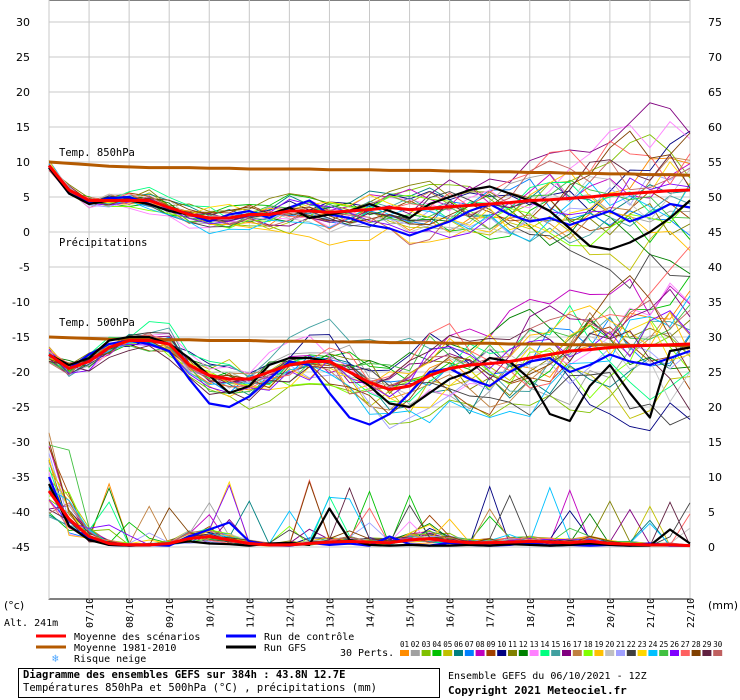 The width and height of the screenshot is (740, 700). What do you see at coordinates (130, 613) in the screenshot?
I see `x-tick-label: 08/10` at bounding box center [130, 613].